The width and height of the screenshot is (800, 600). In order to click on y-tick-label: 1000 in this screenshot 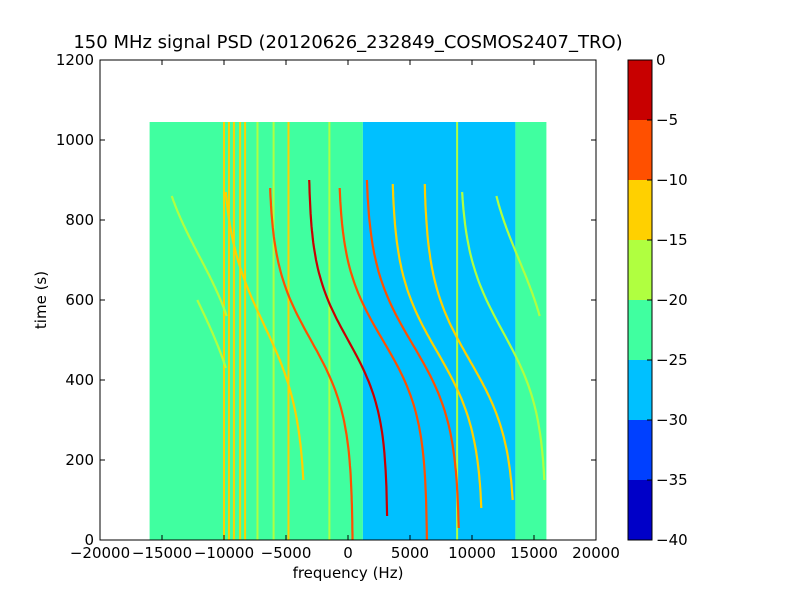, I will do `click(75, 140)`.